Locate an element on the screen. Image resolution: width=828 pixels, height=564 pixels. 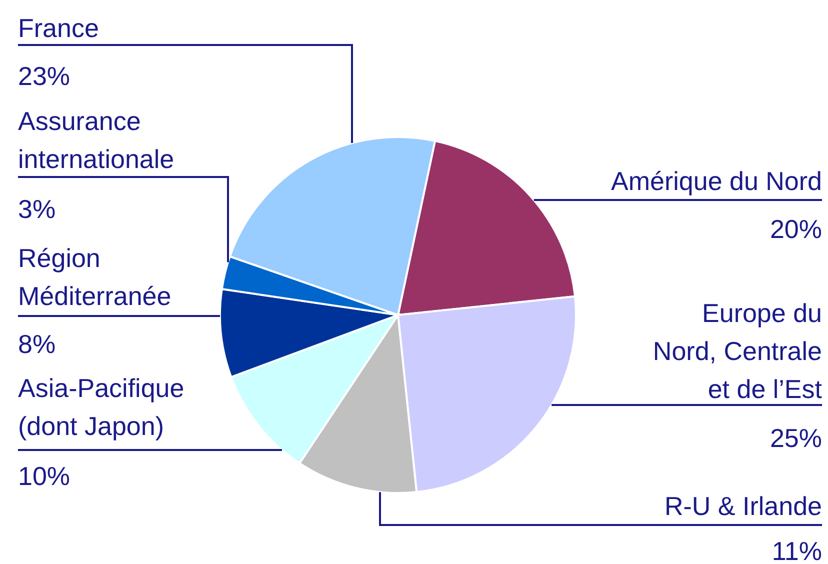
slice-label: R-U & Irlande is located at coordinates (743, 506).